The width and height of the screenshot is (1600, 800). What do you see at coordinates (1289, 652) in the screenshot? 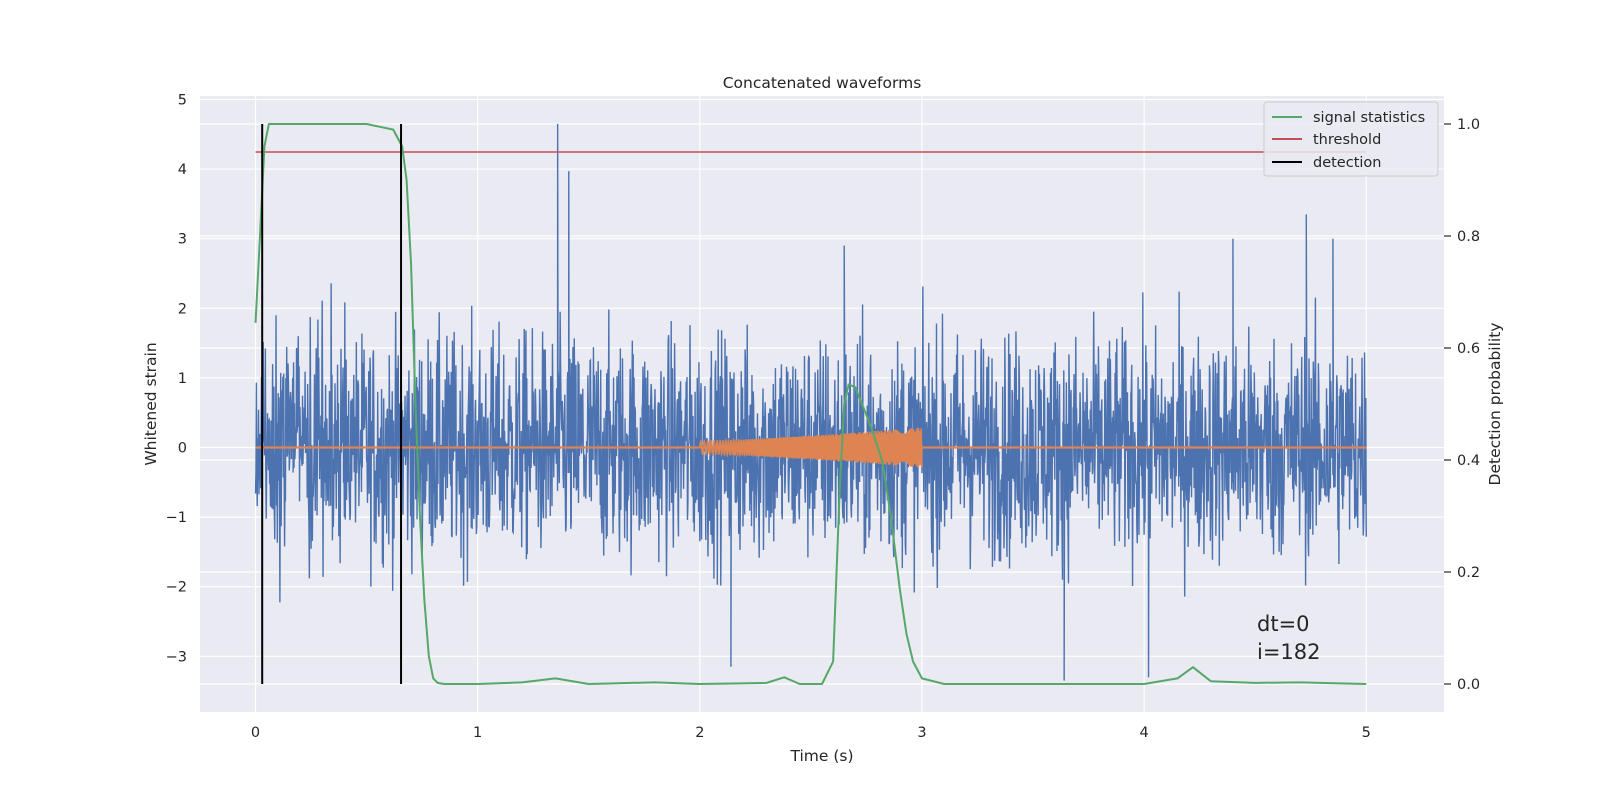
I see `annotation-index: i=182` at bounding box center [1289, 652].